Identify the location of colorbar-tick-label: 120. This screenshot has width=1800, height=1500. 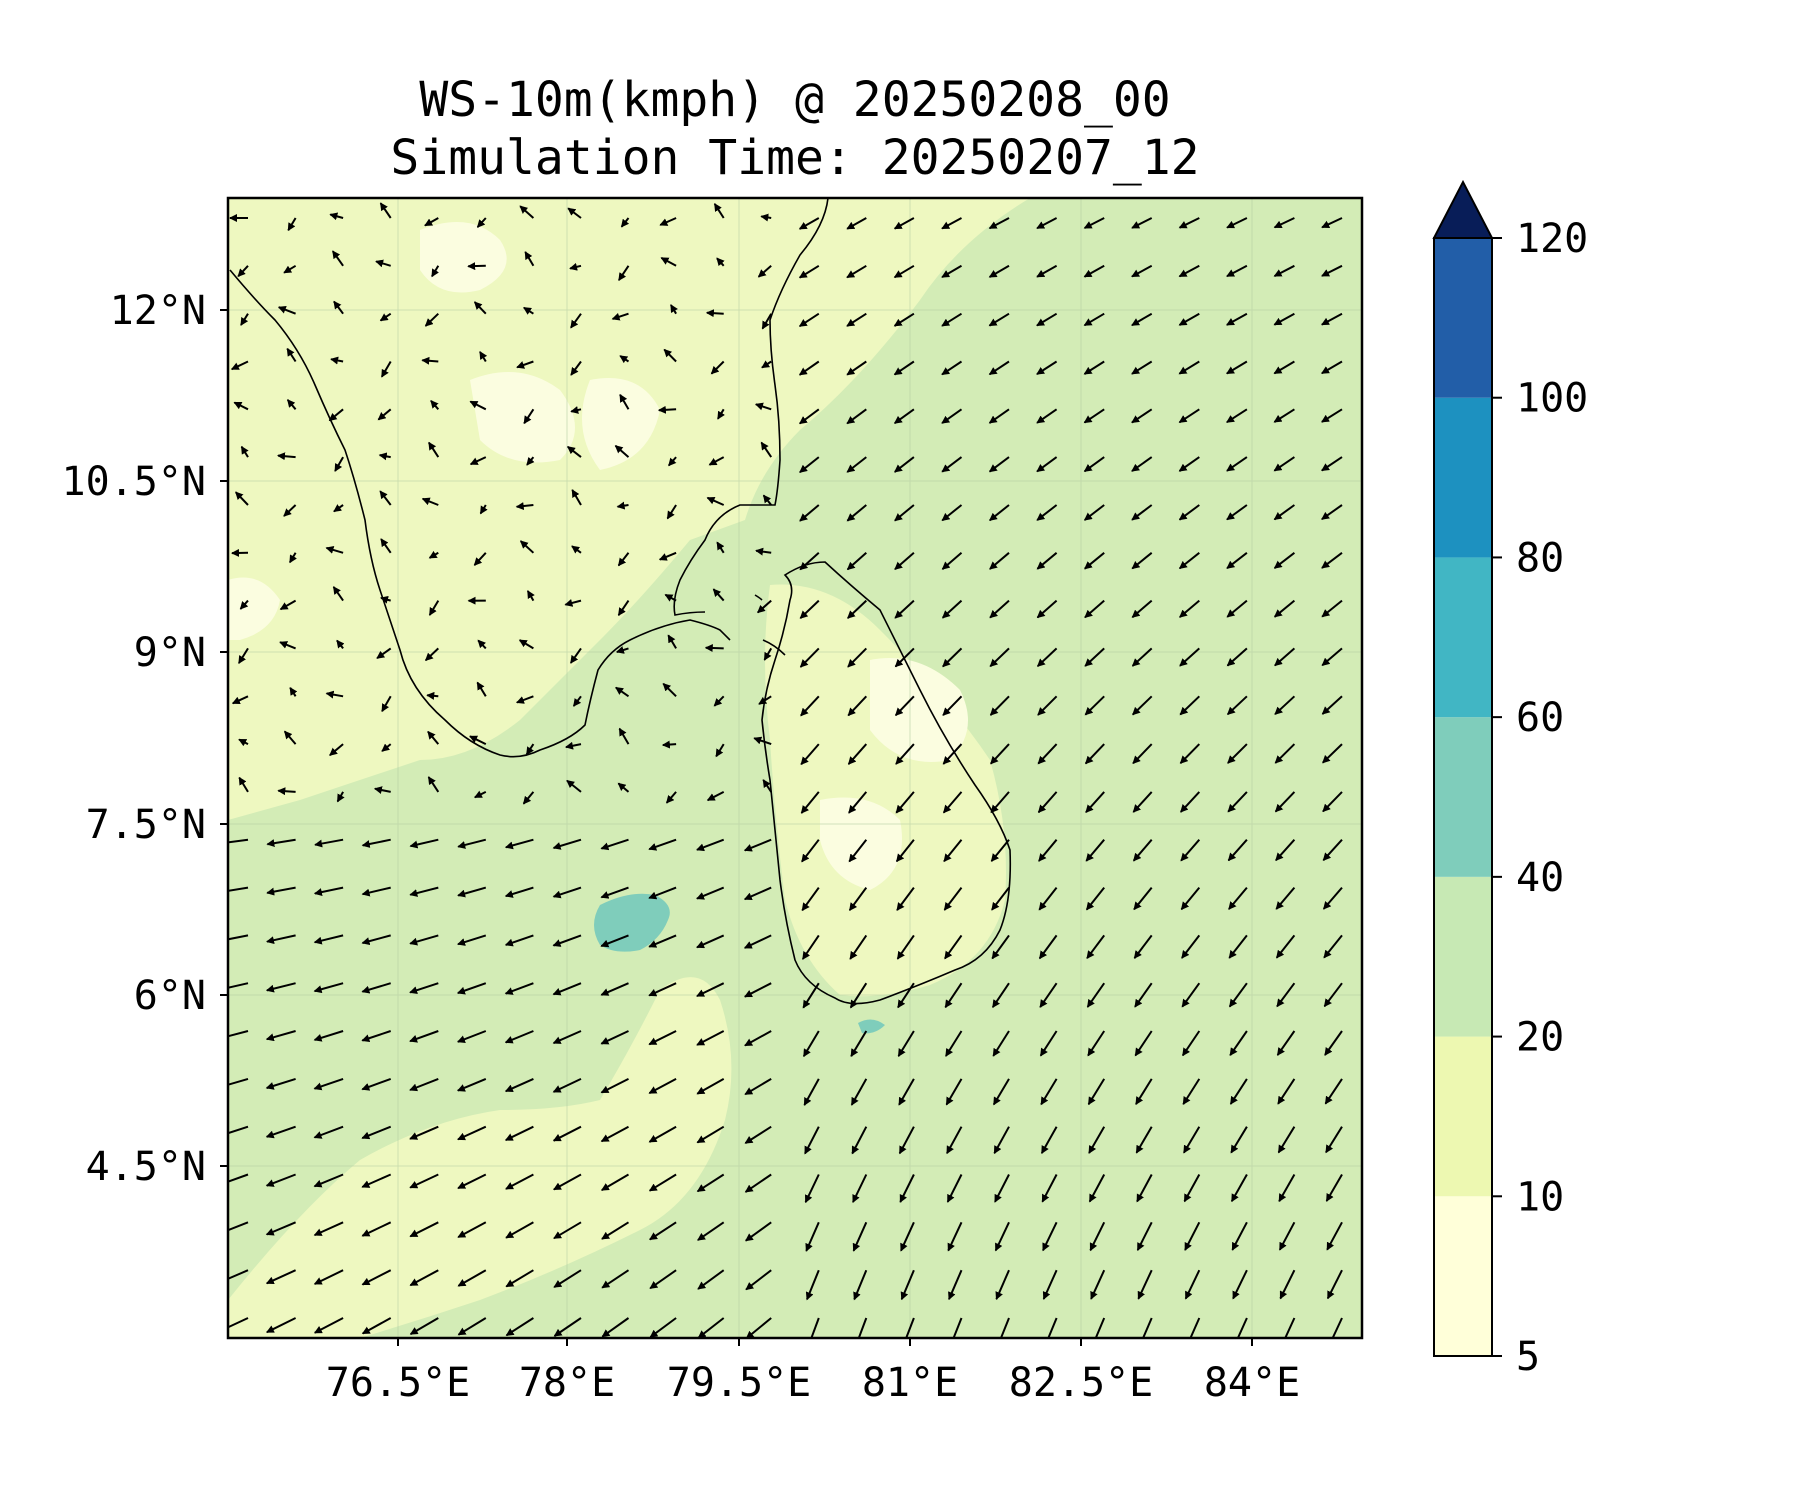
(1552, 239).